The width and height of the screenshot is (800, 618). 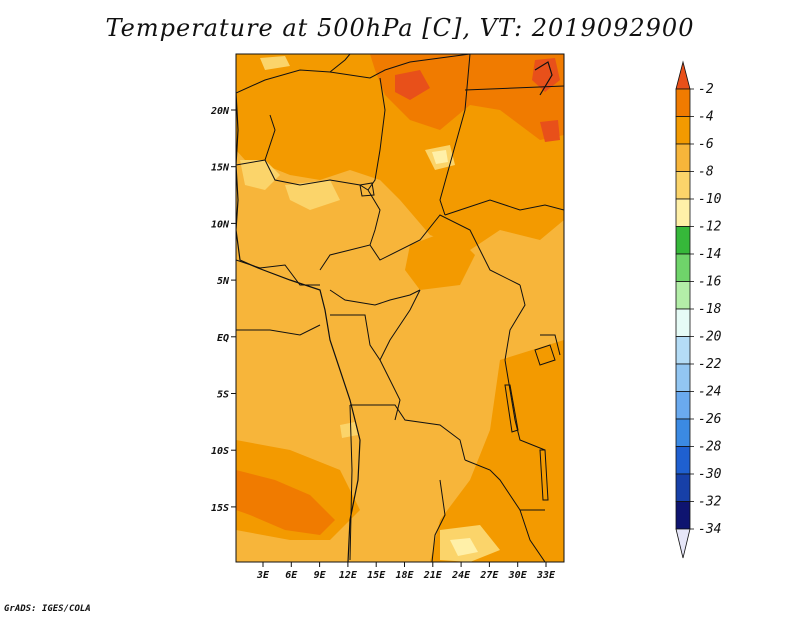 I want to click on red-sea-coast, so click(x=543, y=78).